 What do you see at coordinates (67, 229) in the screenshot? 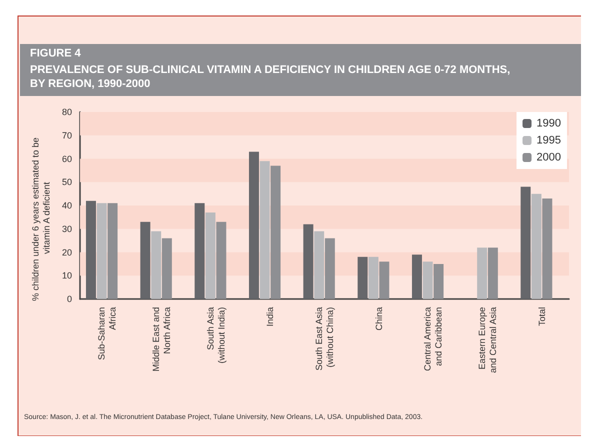
I see `y-tick-label: 30` at bounding box center [67, 229].